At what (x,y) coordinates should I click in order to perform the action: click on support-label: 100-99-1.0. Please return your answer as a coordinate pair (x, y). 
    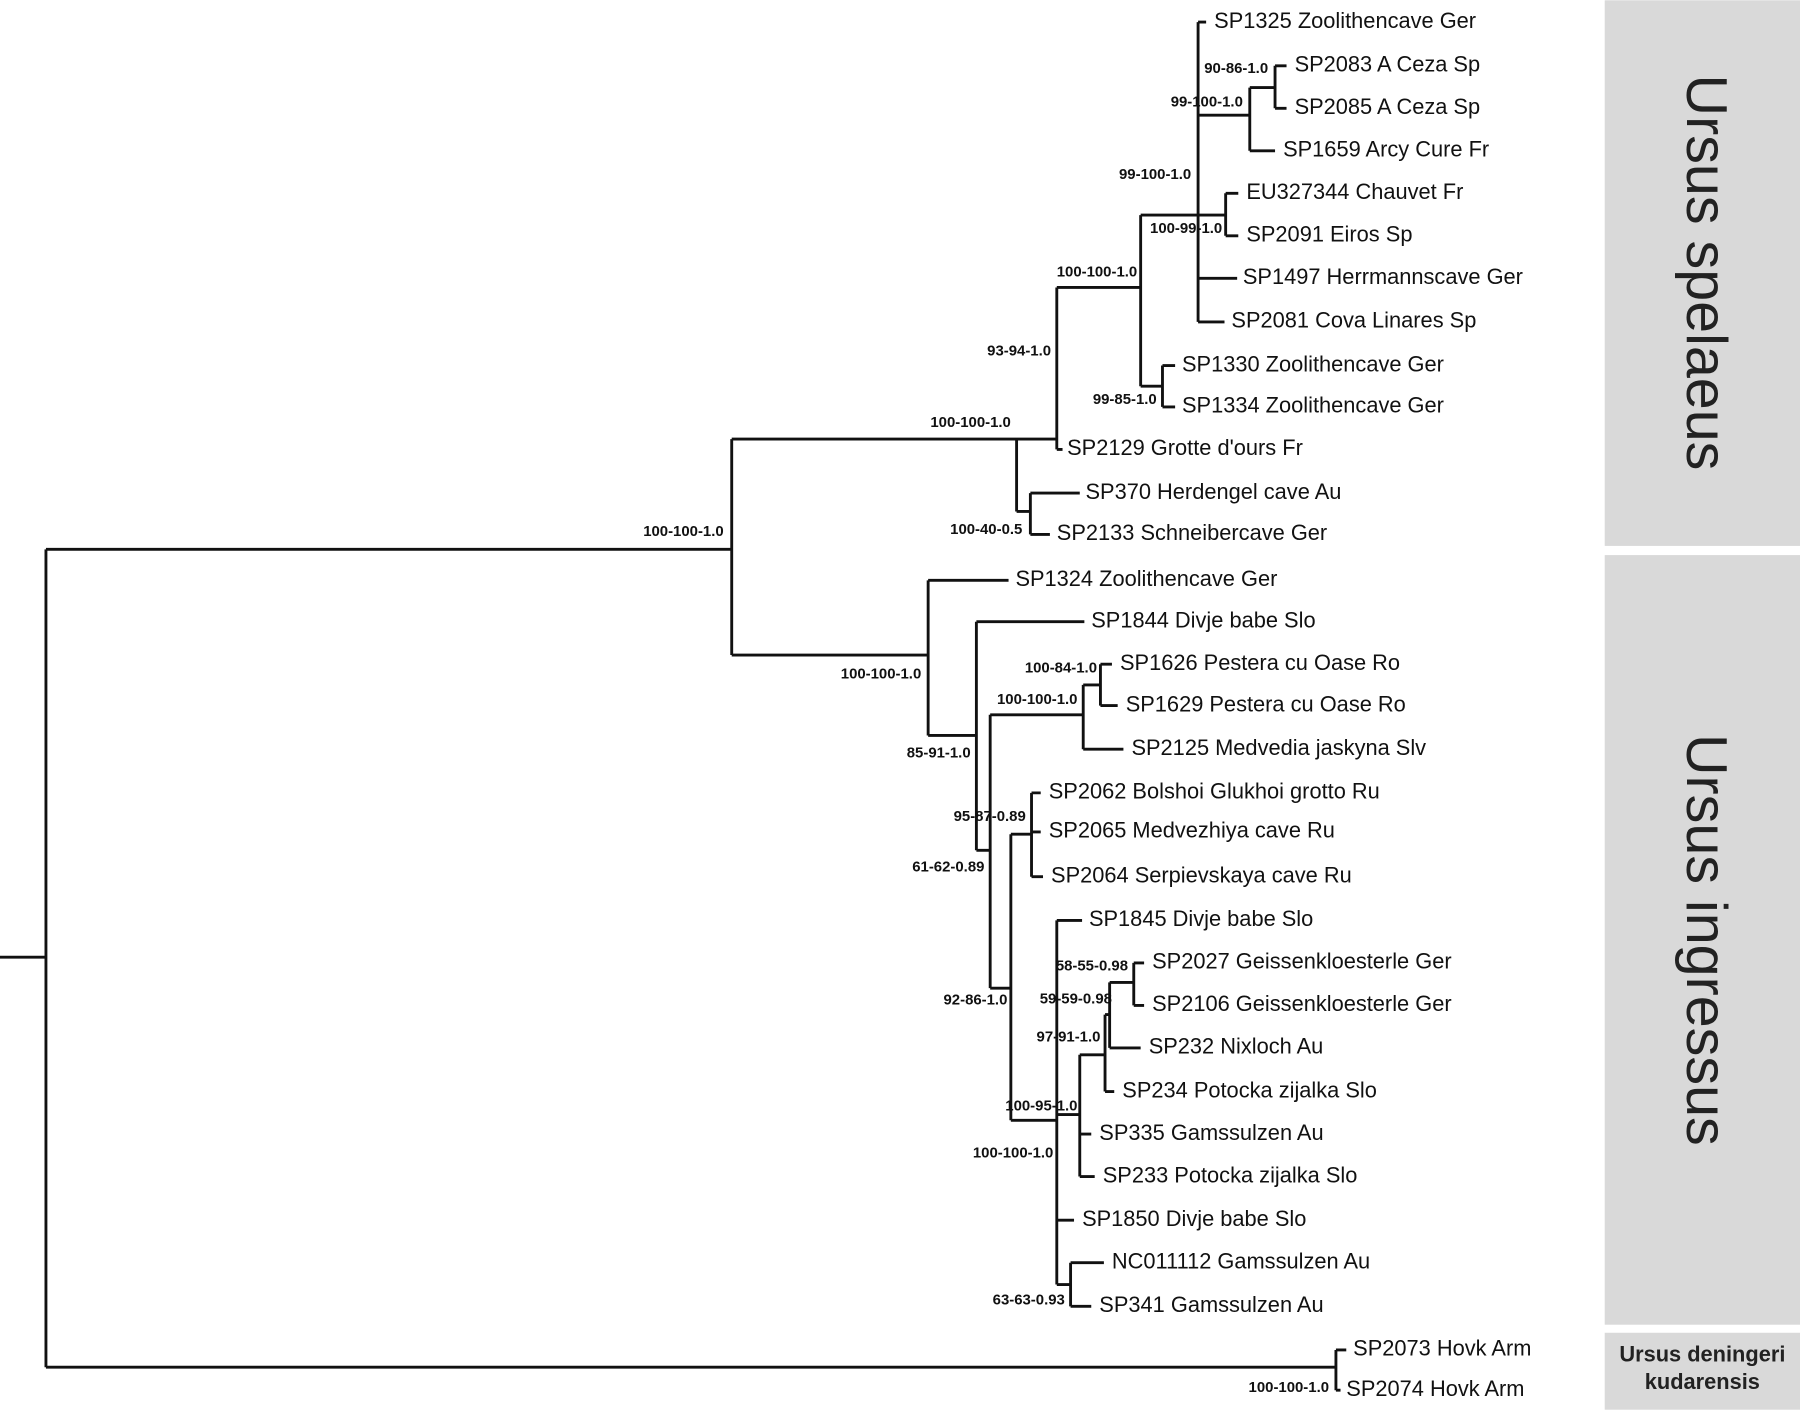
    Looking at the image, I should click on (1186, 228).